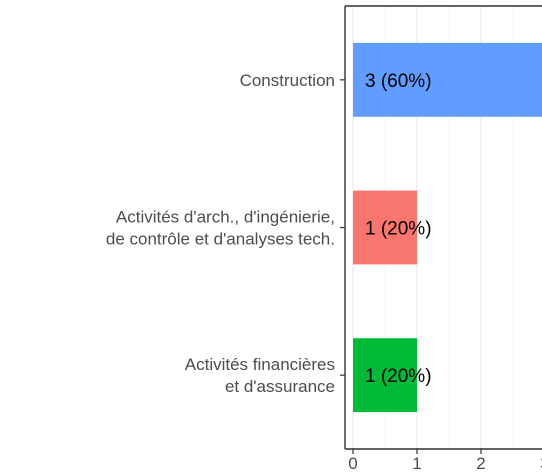 This screenshot has height=475, width=542. I want to click on x-tick-label: 3, so click(541, 462).